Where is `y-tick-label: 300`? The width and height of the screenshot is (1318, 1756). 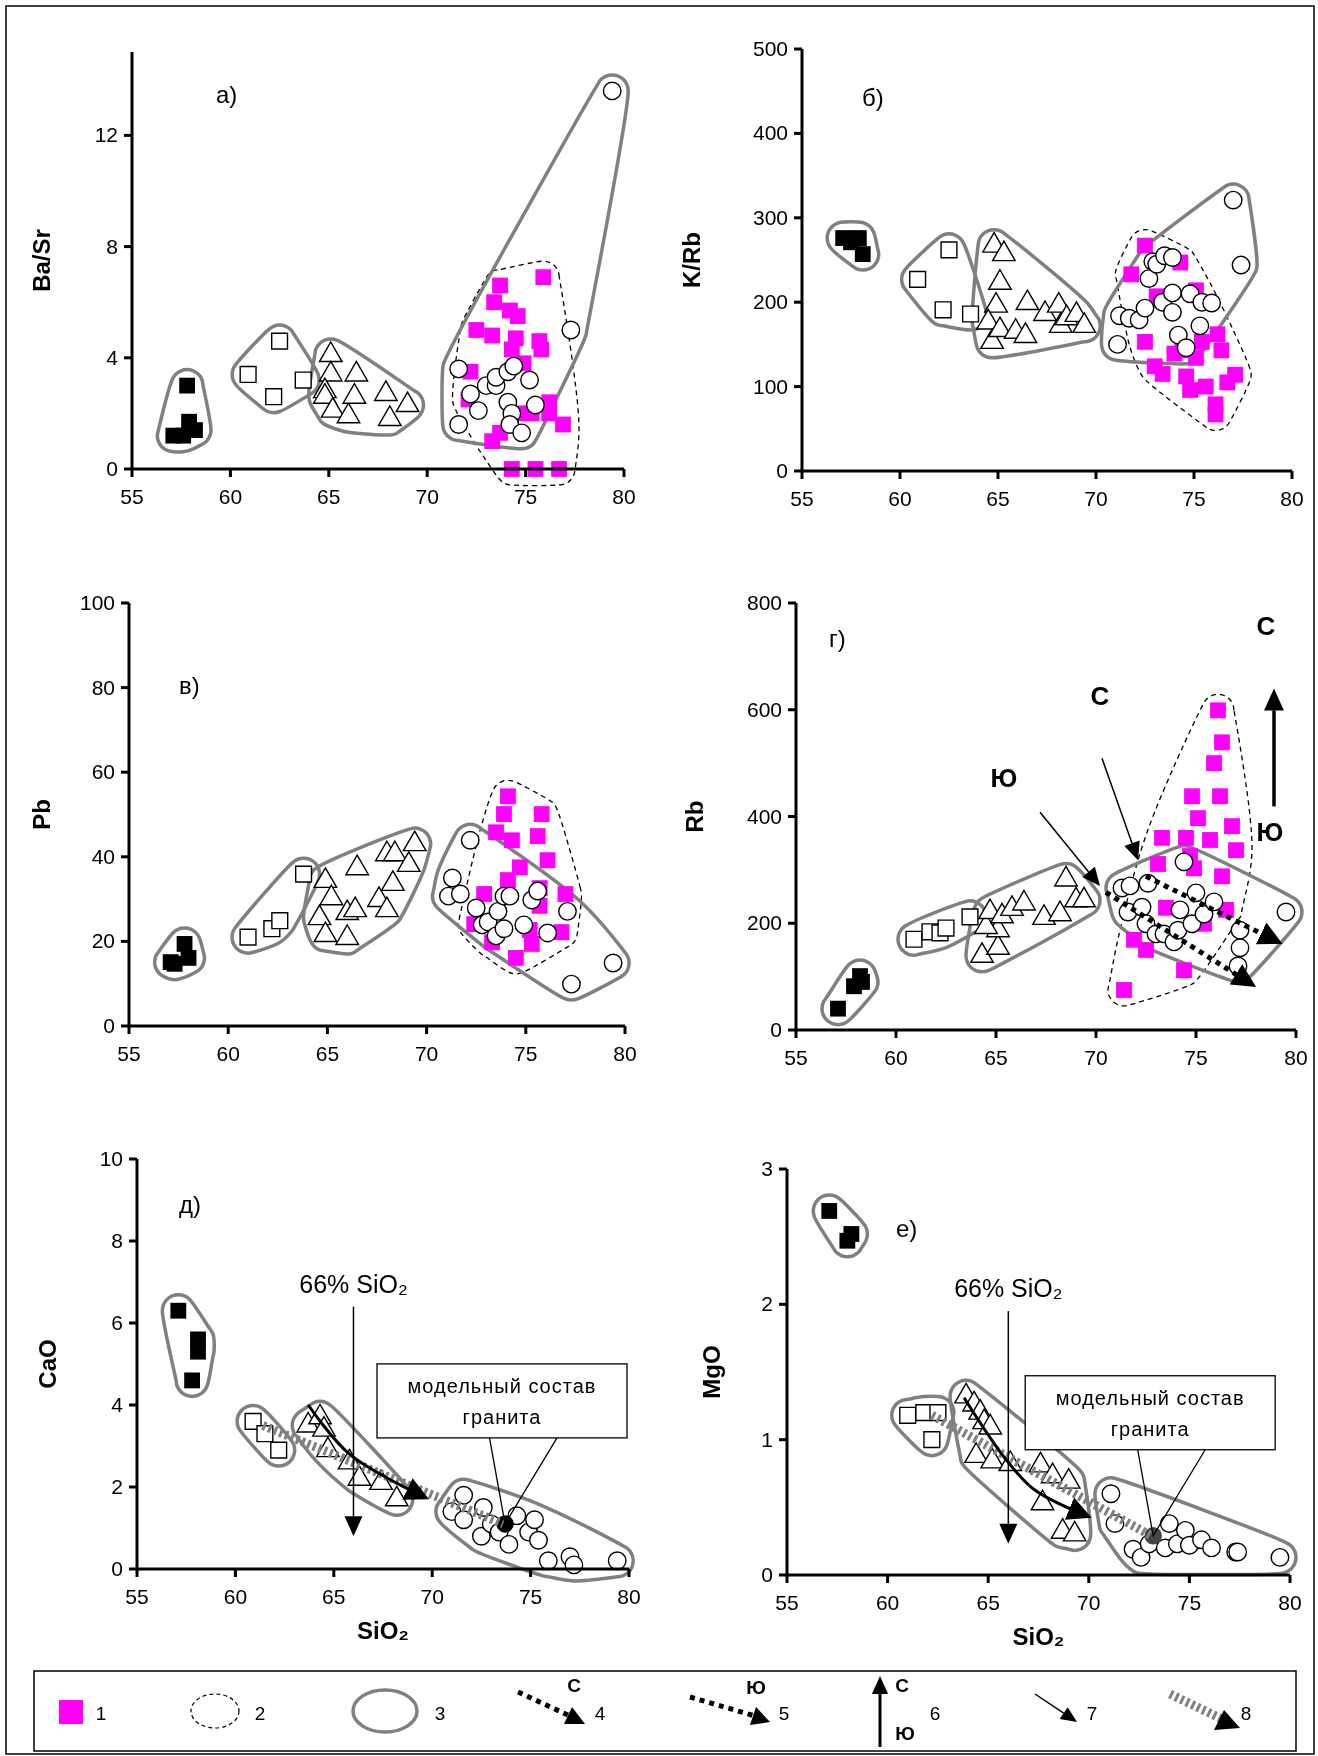 y-tick-label: 300 is located at coordinates (770, 217).